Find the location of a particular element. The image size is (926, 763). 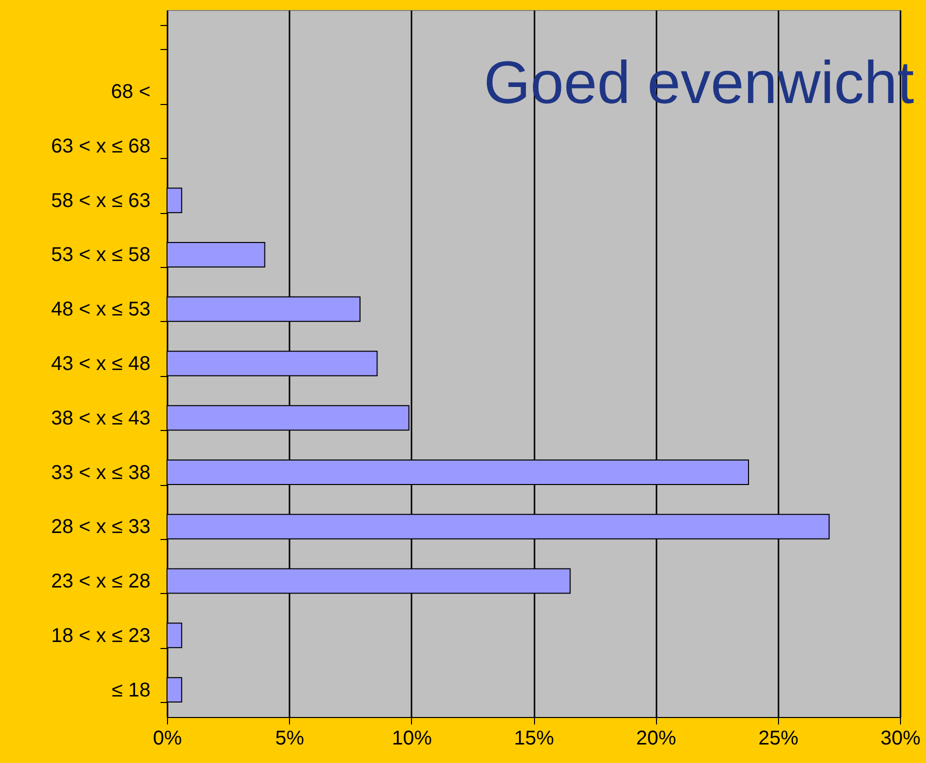

y-tick-label: 58 < x ≤ 63 is located at coordinates (100, 201).